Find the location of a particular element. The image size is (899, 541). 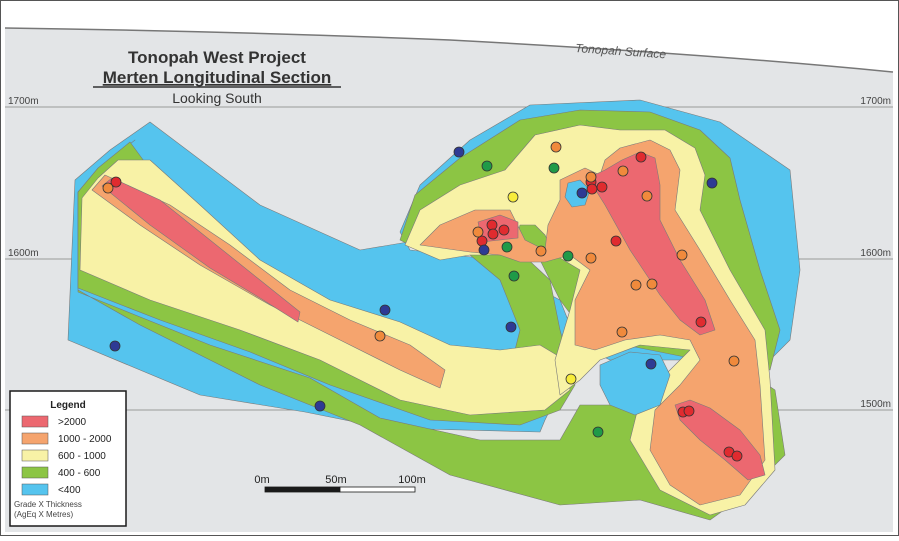

elevation-label-right-1700: 1700m is located at coordinates (875, 101).